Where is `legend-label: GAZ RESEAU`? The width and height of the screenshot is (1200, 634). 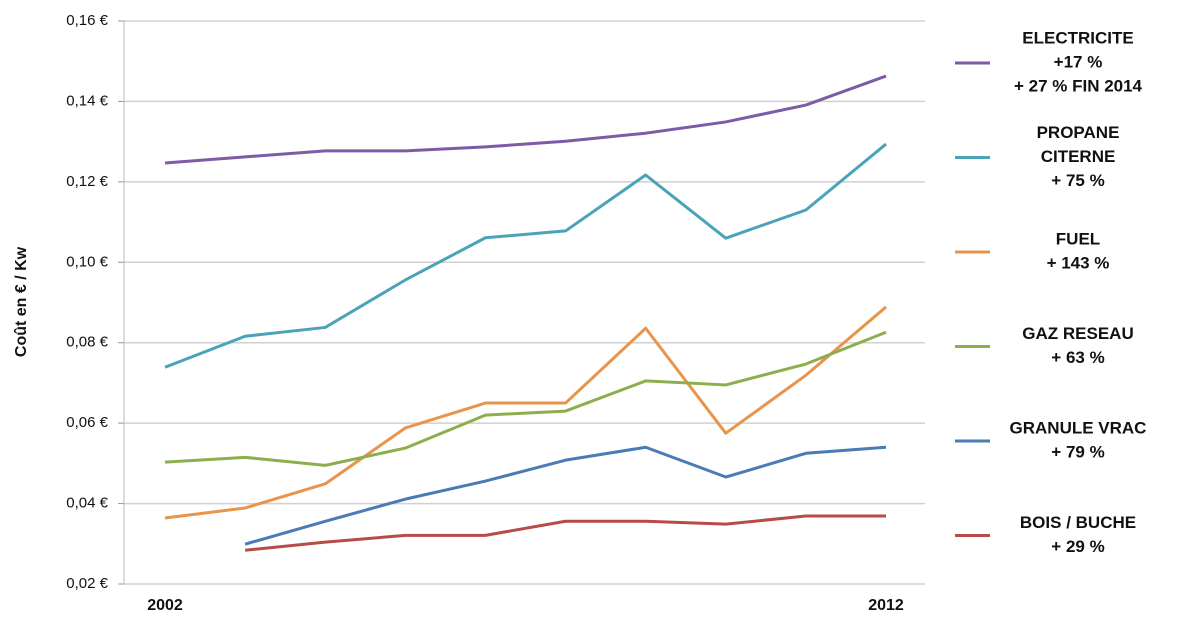
legend-label: GAZ RESEAU is located at coordinates (1077, 333).